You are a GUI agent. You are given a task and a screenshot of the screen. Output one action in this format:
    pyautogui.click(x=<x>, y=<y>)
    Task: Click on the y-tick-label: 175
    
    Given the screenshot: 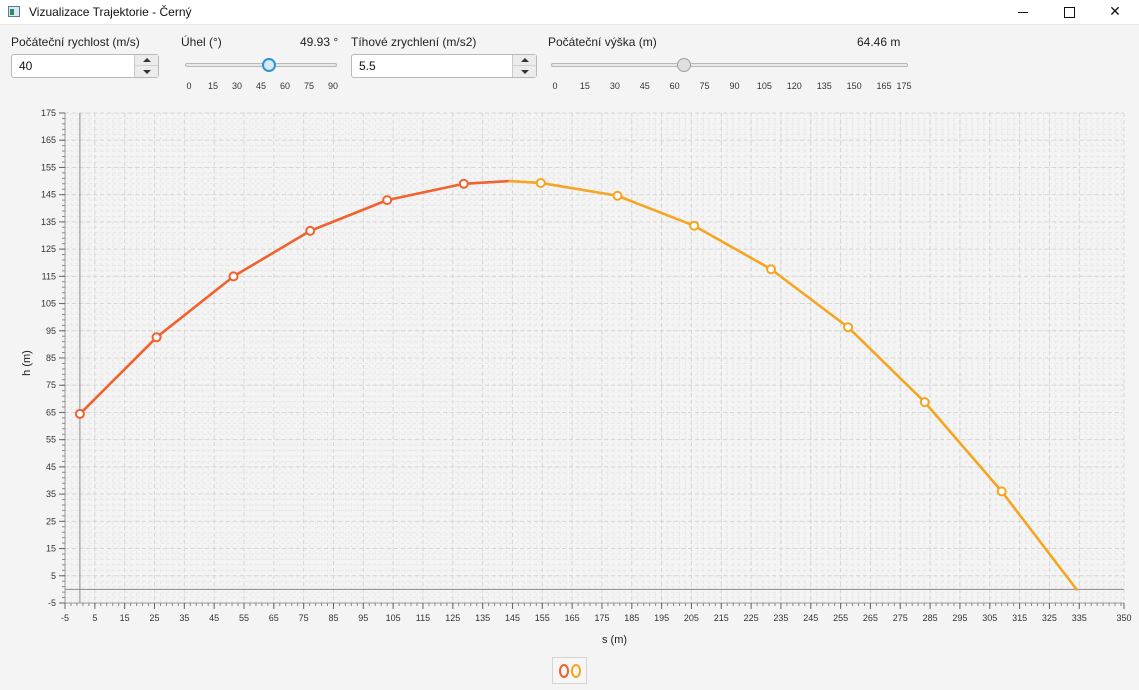 What is the action you would take?
    pyautogui.click(x=48, y=113)
    